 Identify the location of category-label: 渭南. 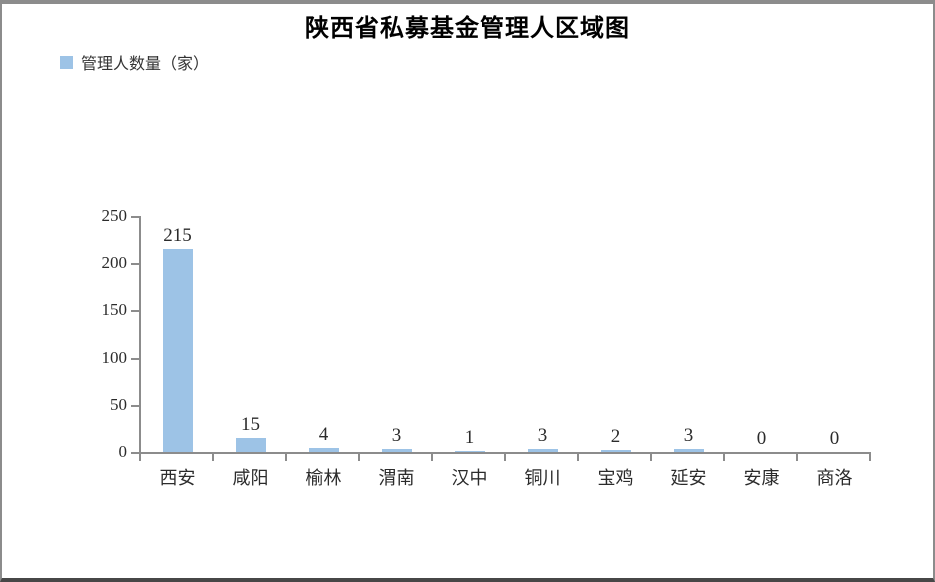
(396, 478).